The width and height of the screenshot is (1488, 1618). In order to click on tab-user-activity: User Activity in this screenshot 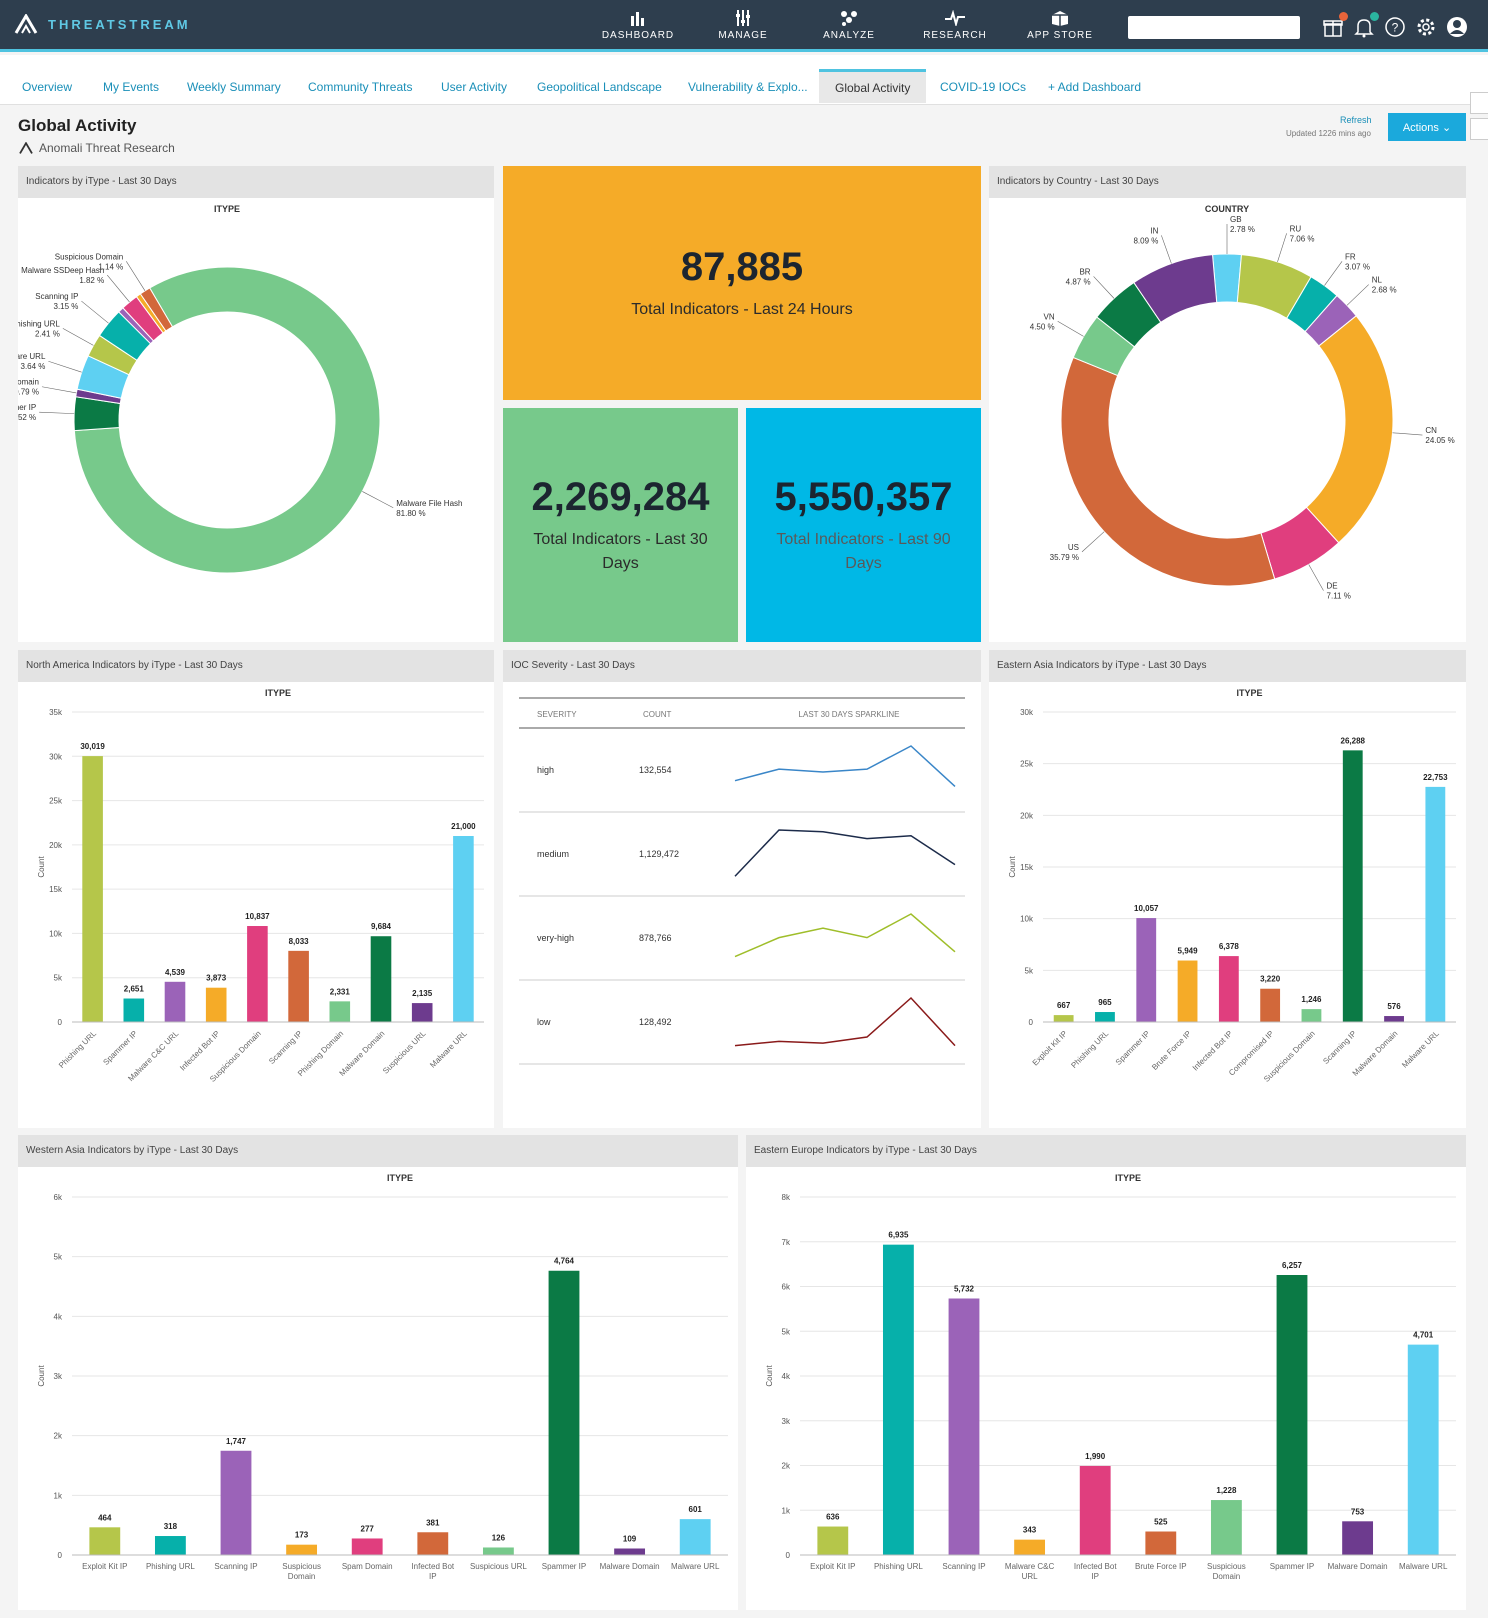, I will do `click(474, 87)`.